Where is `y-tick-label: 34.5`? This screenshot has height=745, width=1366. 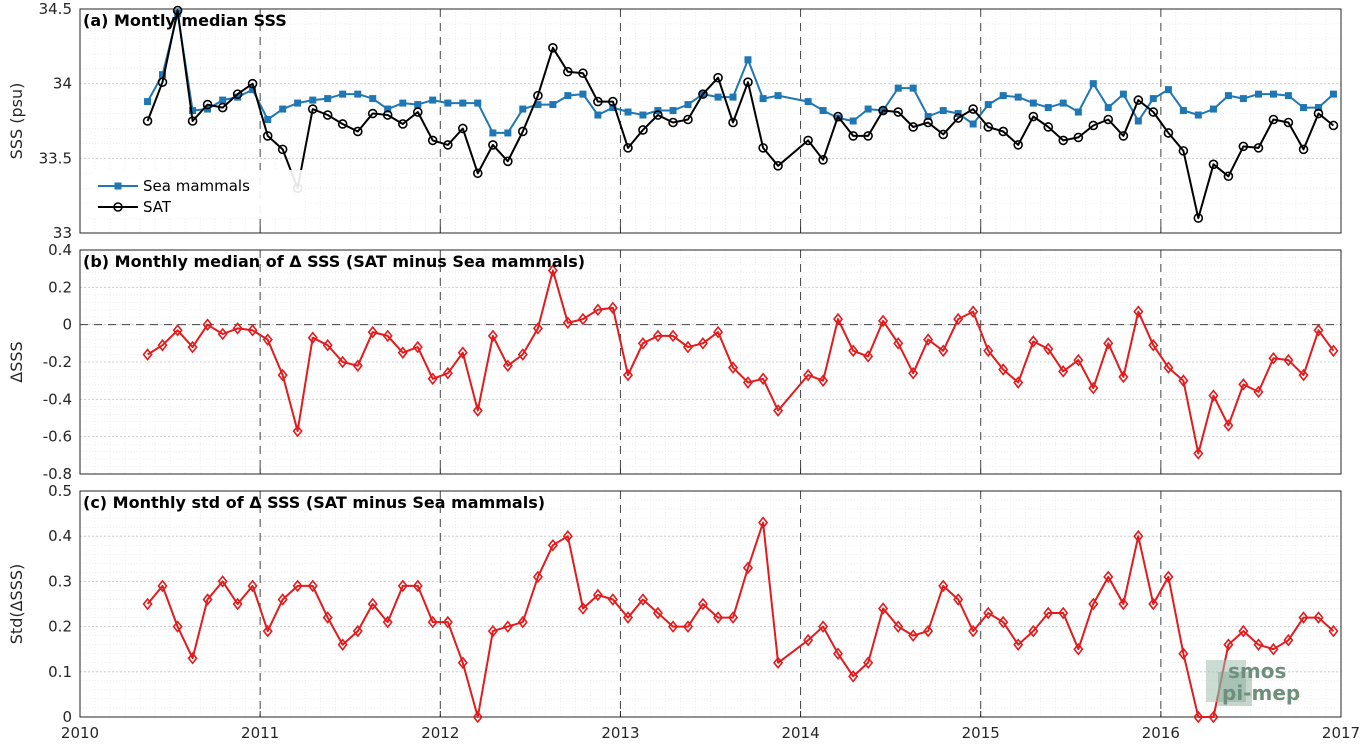
y-tick-label: 34.5 is located at coordinates (55, 9).